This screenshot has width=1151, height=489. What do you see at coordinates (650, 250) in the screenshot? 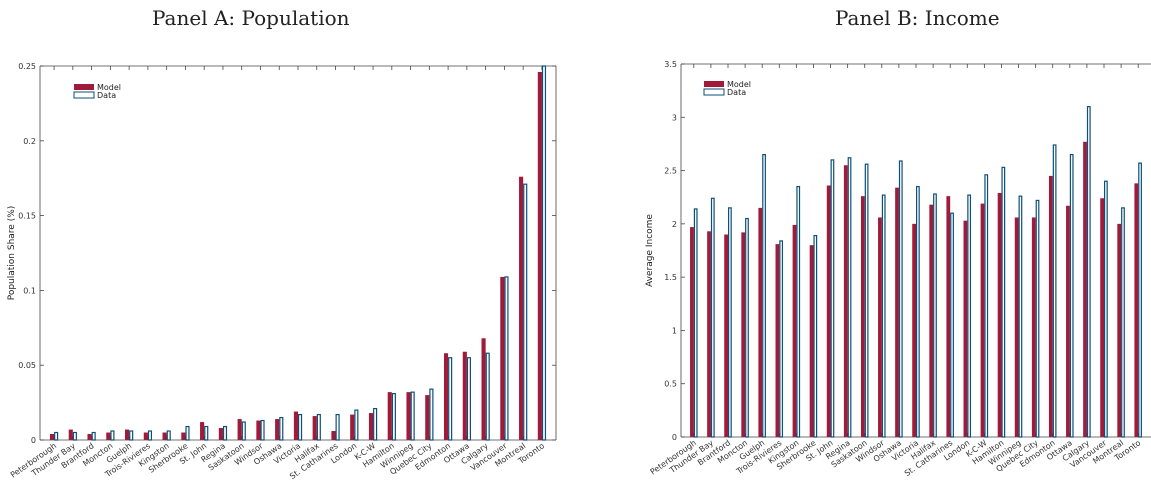
I see `y-axis-label: Average Income` at bounding box center [650, 250].